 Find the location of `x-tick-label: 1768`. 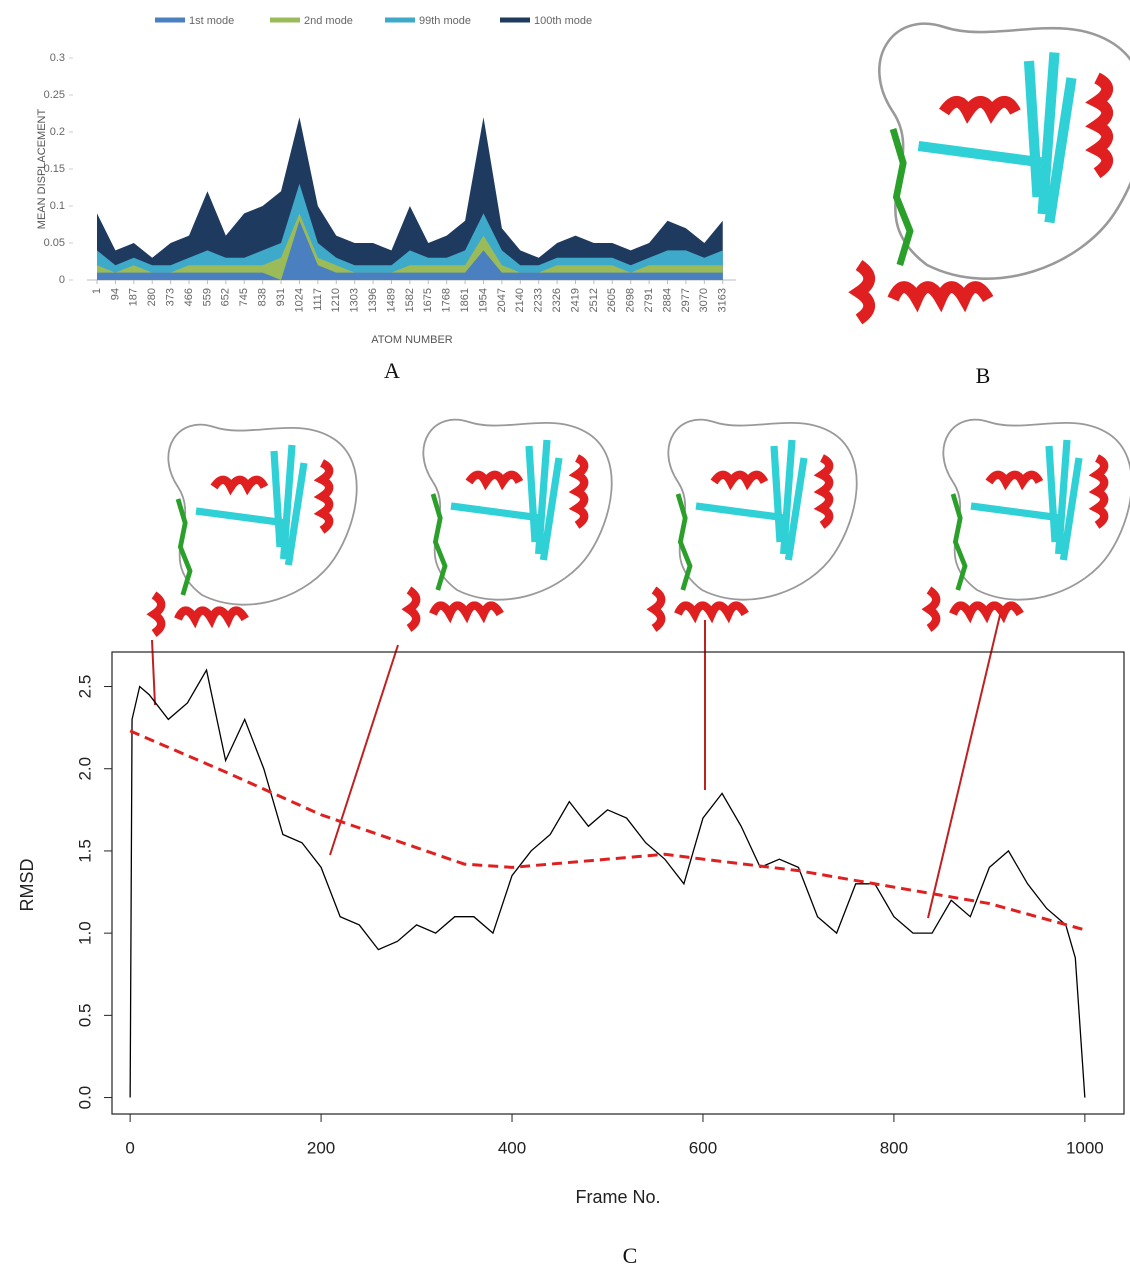

x-tick-label: 1768 is located at coordinates (447, 300).